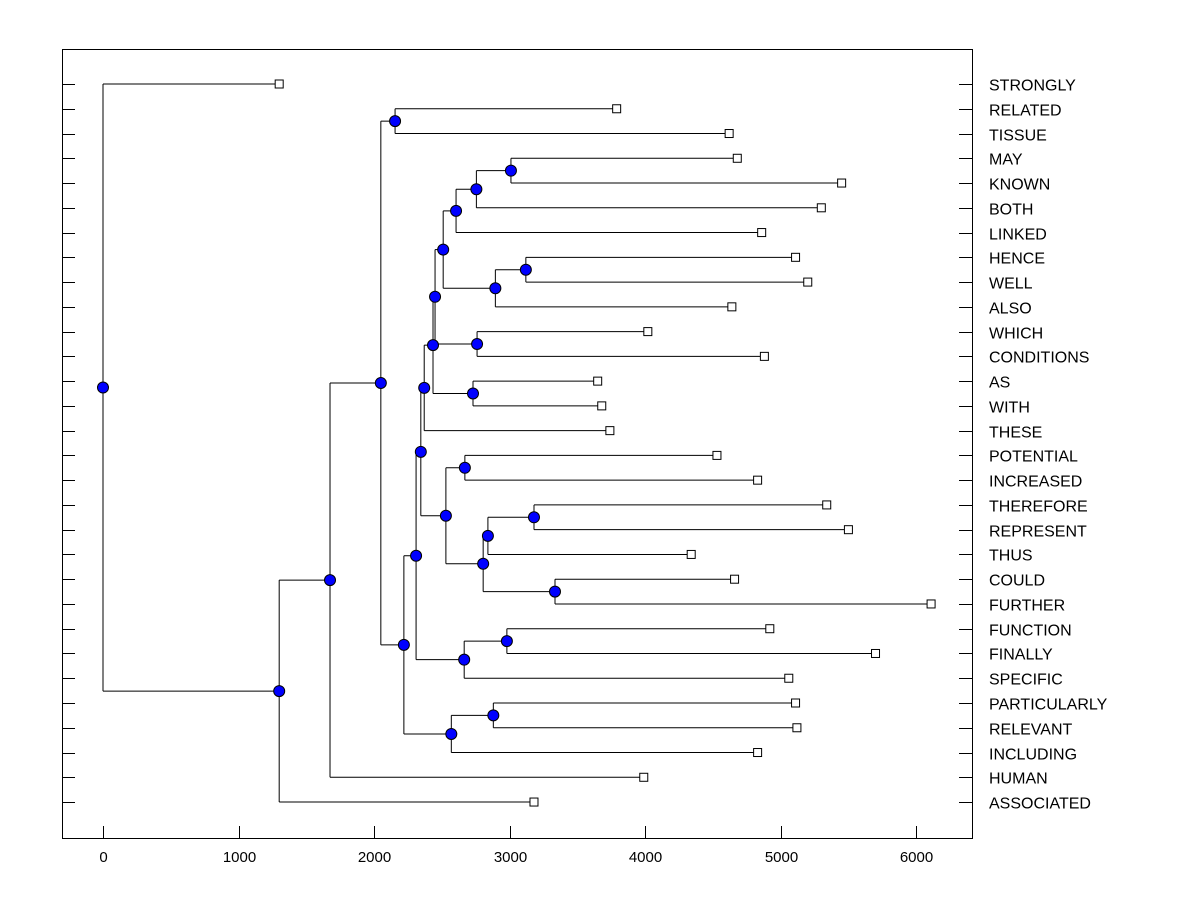  I want to click on leaf-label: THESE, so click(1015, 433).